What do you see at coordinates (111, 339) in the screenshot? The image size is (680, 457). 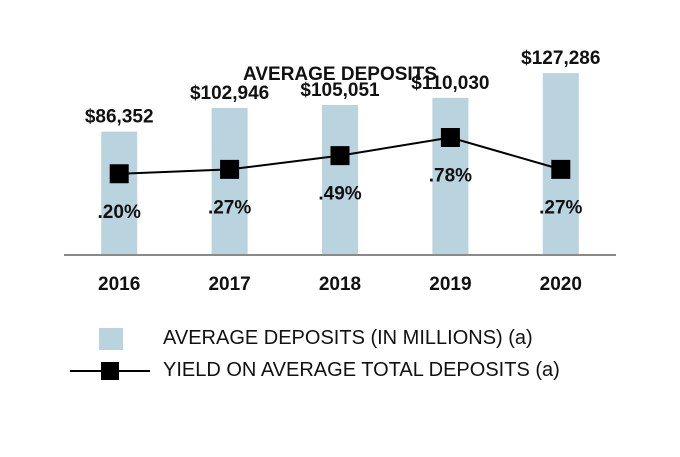 I see `legend-bar-swatch` at bounding box center [111, 339].